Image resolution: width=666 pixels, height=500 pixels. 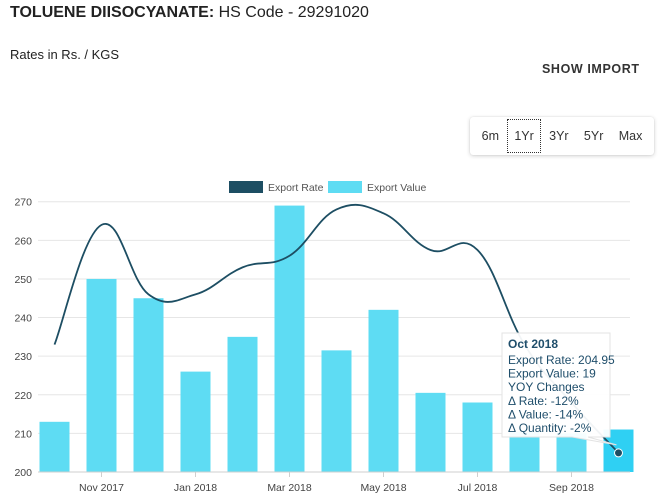 What do you see at coordinates (65, 54) in the screenshot?
I see `rates-unit-label: Rates in Rs. / KGS` at bounding box center [65, 54].